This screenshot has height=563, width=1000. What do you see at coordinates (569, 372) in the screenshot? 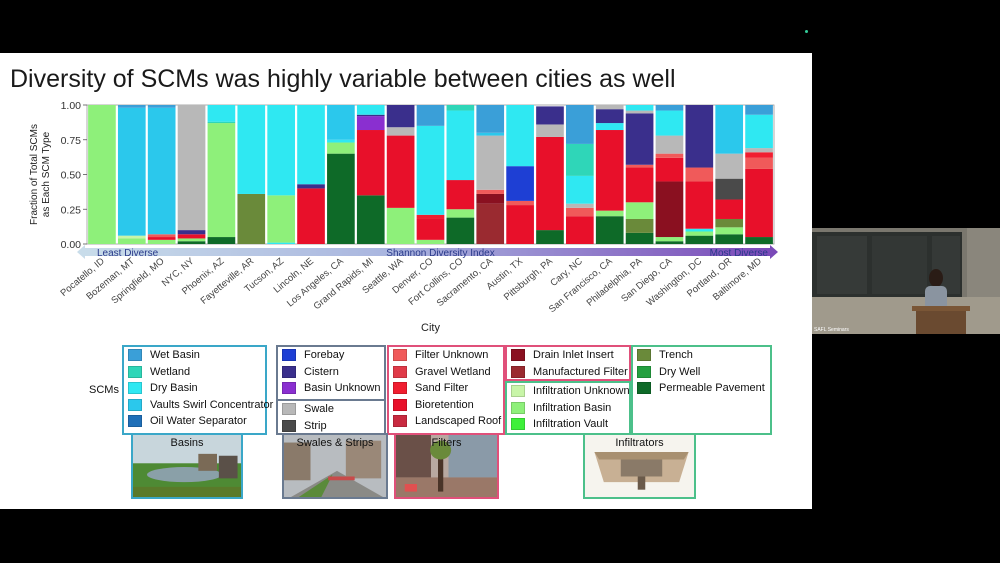
I see `legend-item: Manufactured Filter` at bounding box center [569, 372].